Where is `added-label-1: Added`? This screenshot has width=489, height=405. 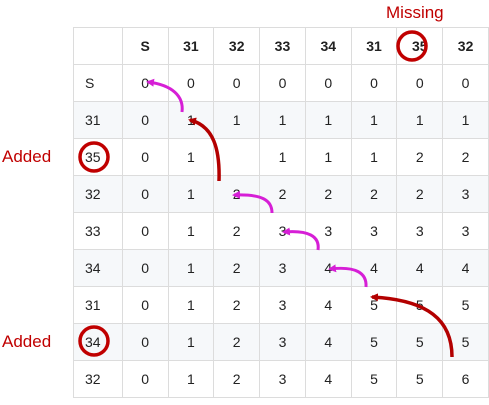
added-label-1: Added is located at coordinates (27, 156).